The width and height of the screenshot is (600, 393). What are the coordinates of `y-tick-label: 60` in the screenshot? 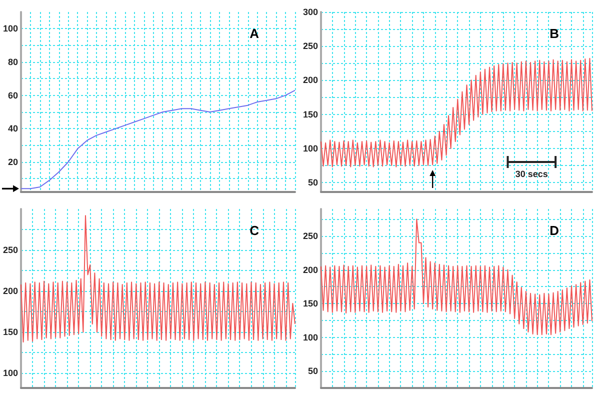 It's located at (13, 95).